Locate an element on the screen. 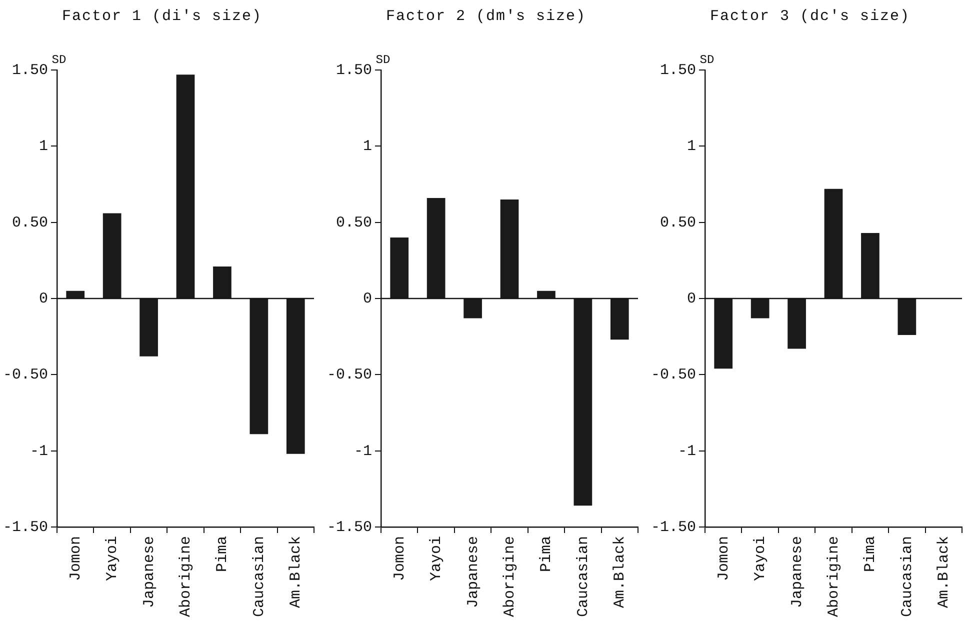 This screenshot has height=626, width=974. chart-title: Factor 2 (dm's size) is located at coordinates (486, 17).